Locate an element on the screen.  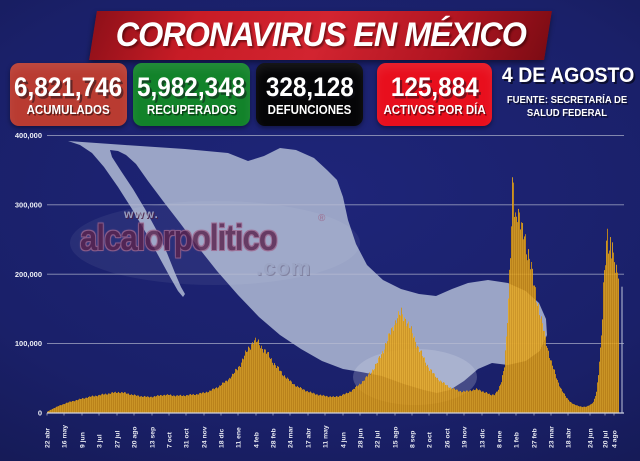
svg-text: 4 jun is located at coordinates (344, 440).